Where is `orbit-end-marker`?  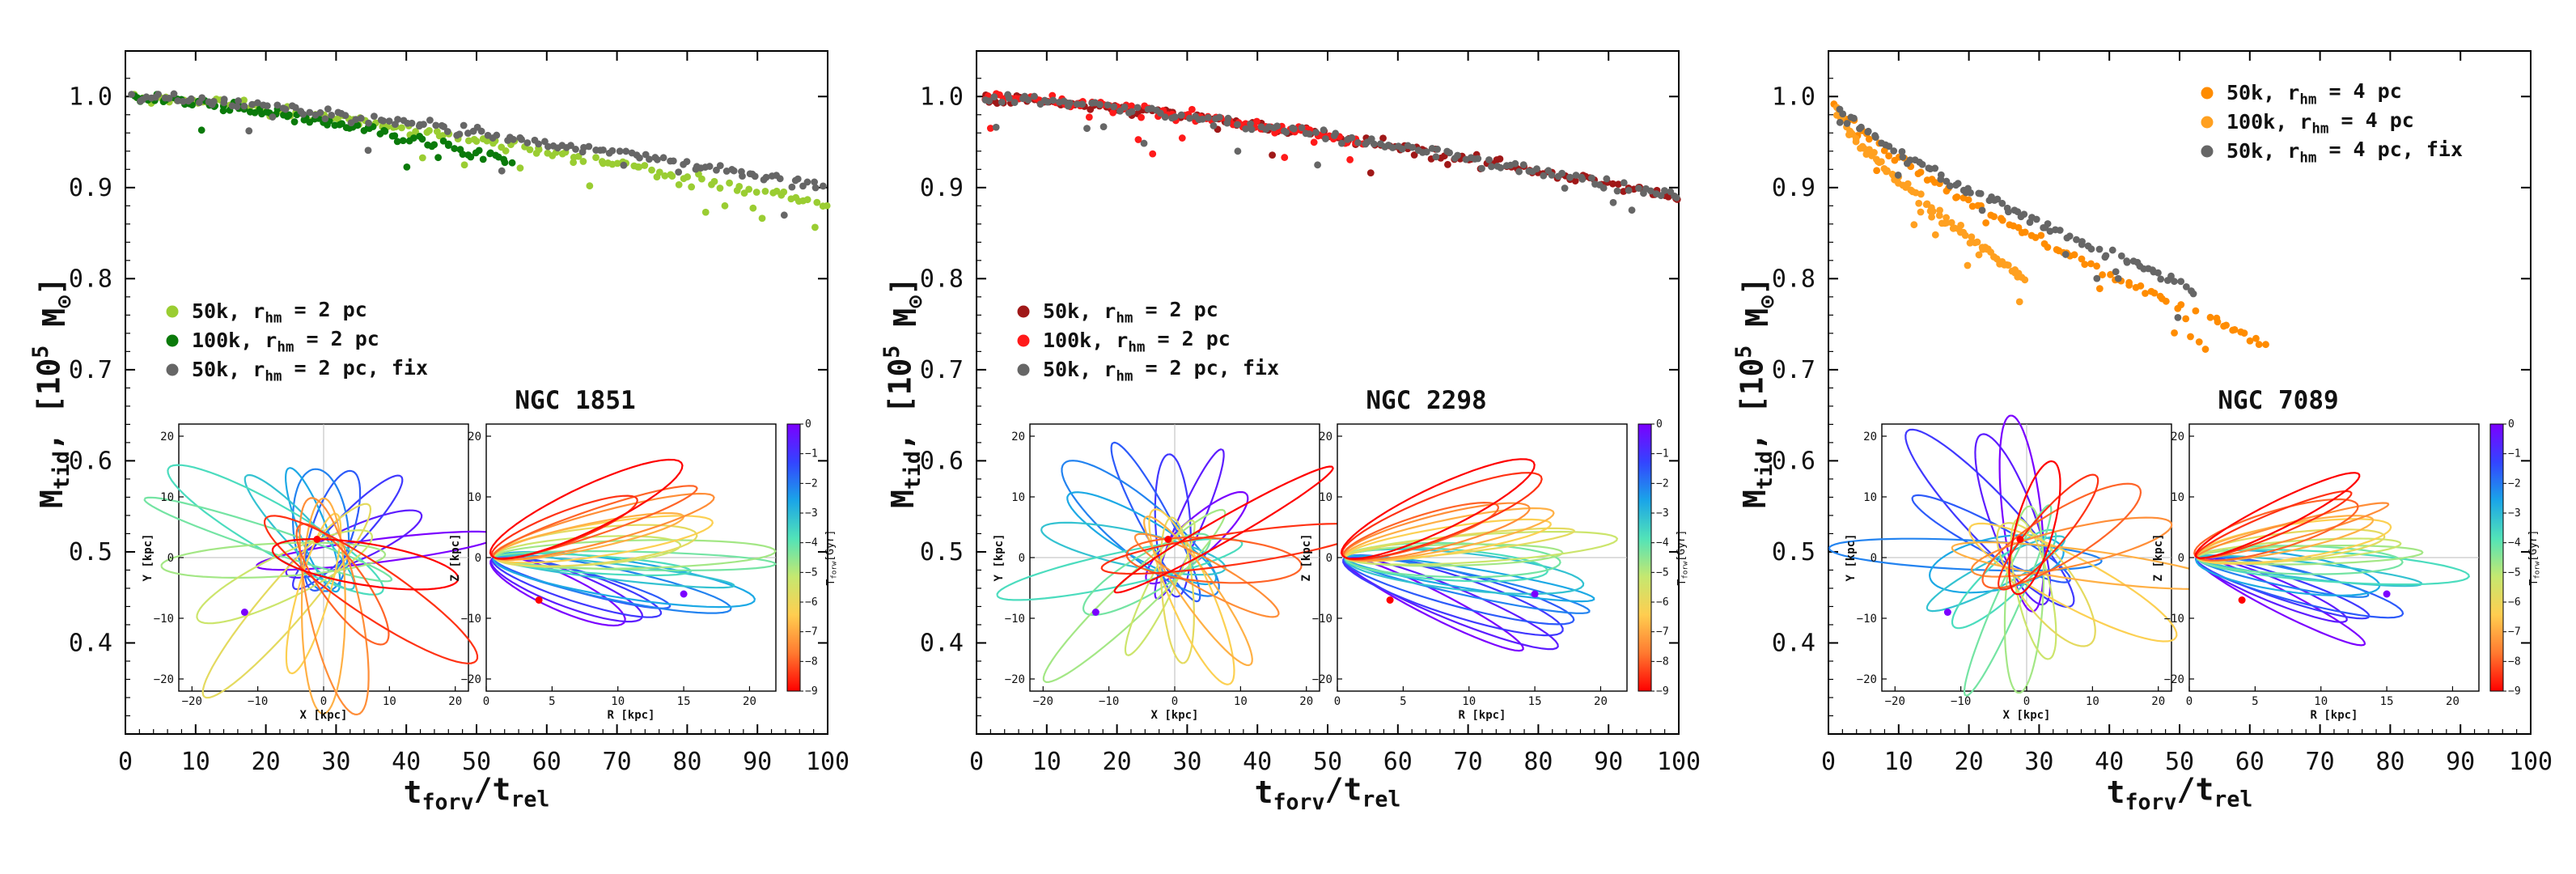
orbit-end-marker is located at coordinates (1168, 539).